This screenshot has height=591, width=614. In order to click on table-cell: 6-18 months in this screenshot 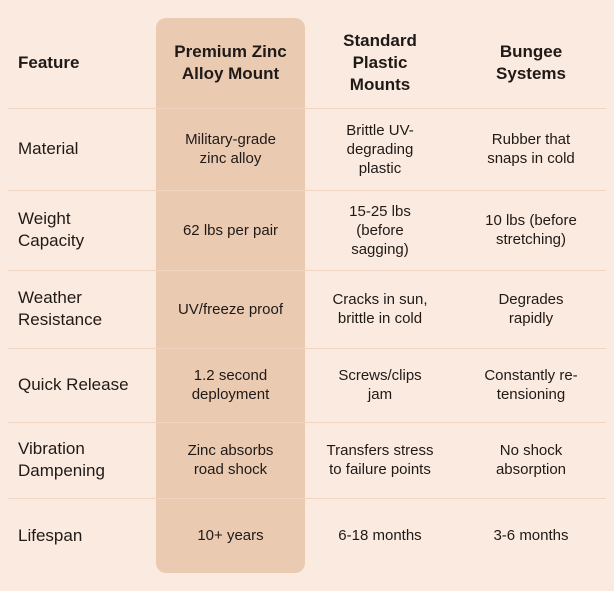, I will do `click(380, 535)`.